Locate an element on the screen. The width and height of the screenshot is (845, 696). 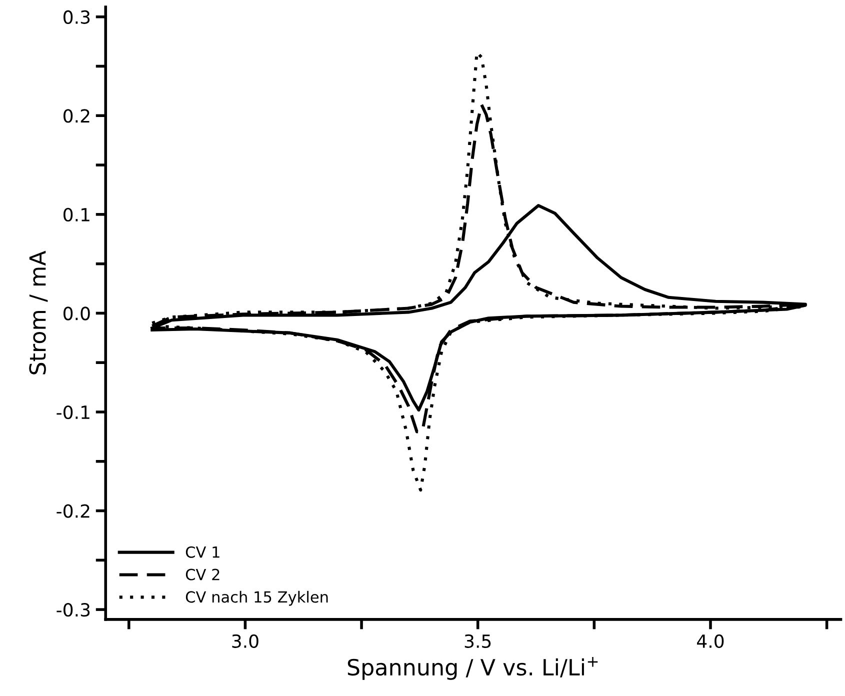
y-tick-label: 0.1 is located at coordinates (77, 215).